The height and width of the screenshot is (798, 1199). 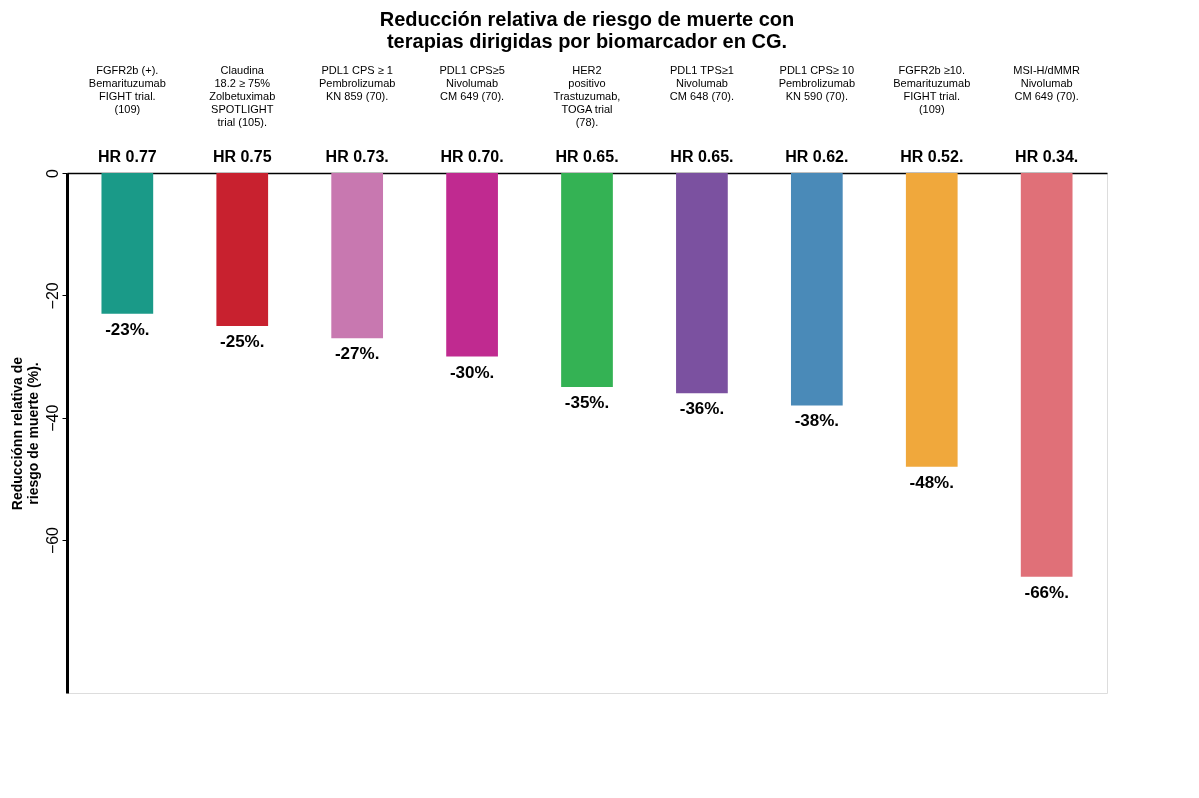 I want to click on data-label: -30%., so click(x=472, y=372).